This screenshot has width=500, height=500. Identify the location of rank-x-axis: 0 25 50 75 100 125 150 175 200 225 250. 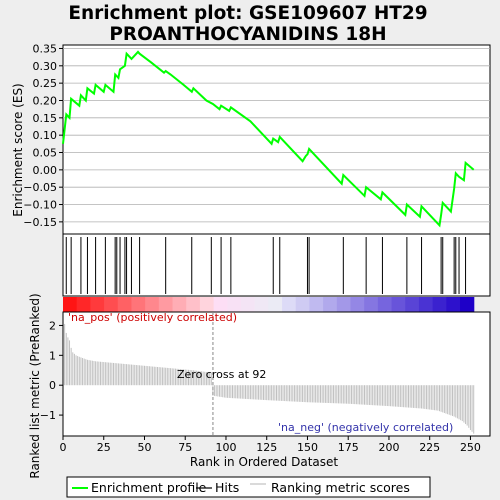
(270, 445).